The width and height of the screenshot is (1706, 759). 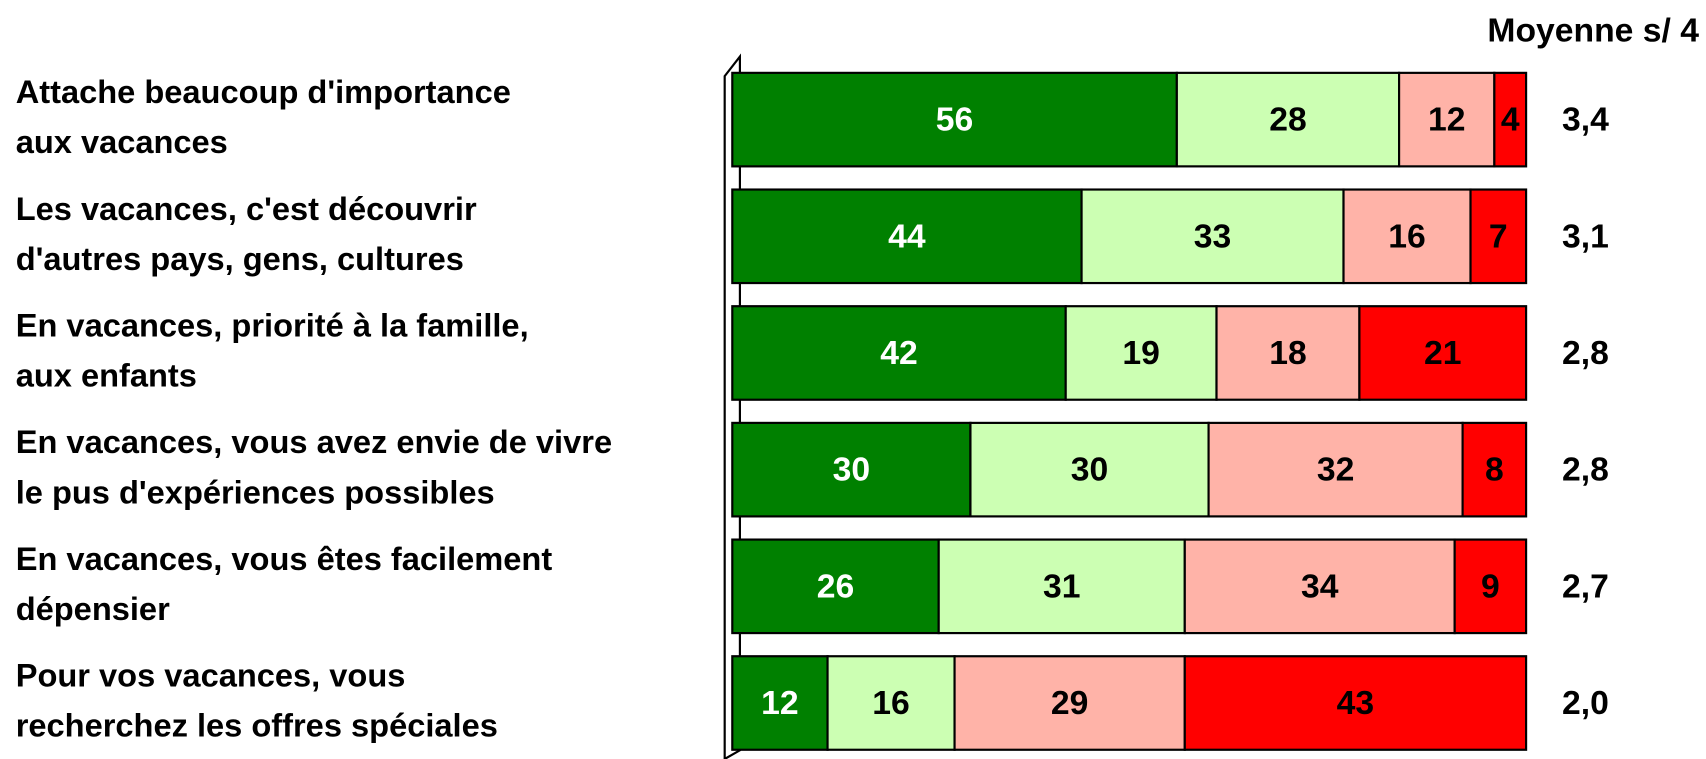 I want to click on category-label: aux enfants, so click(x=106, y=375).